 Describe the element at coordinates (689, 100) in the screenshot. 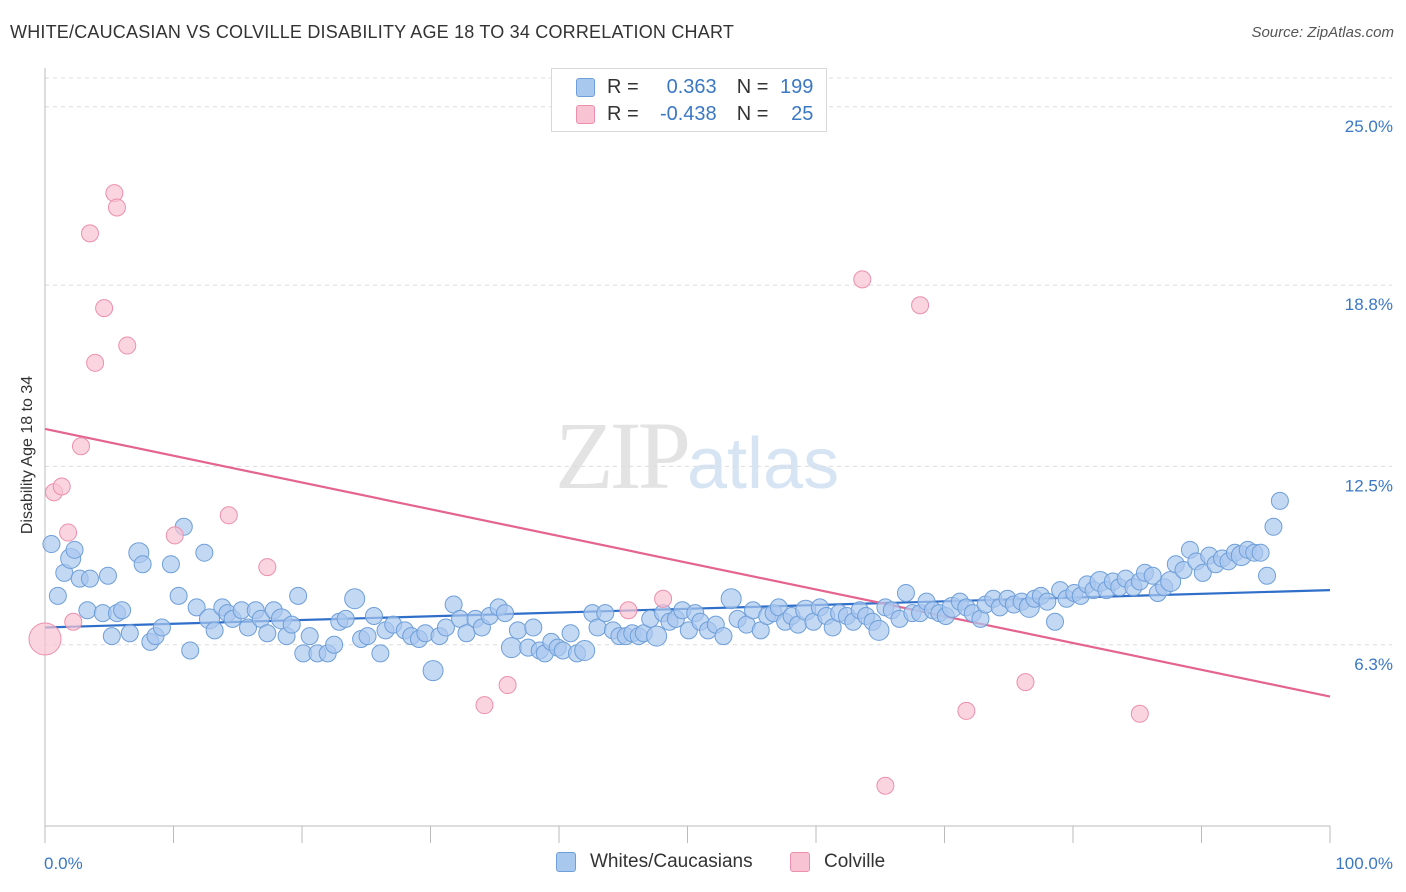

I see `legend: R = 0.363 N = 199 R = -0.438 N = 25` at that location.